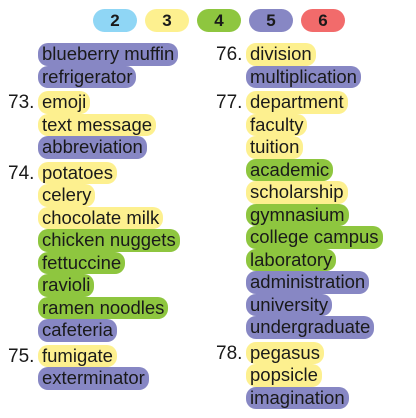 The width and height of the screenshot is (416, 418). I want to click on word-list: blueberry muffin refrigerator, so click(108, 65).